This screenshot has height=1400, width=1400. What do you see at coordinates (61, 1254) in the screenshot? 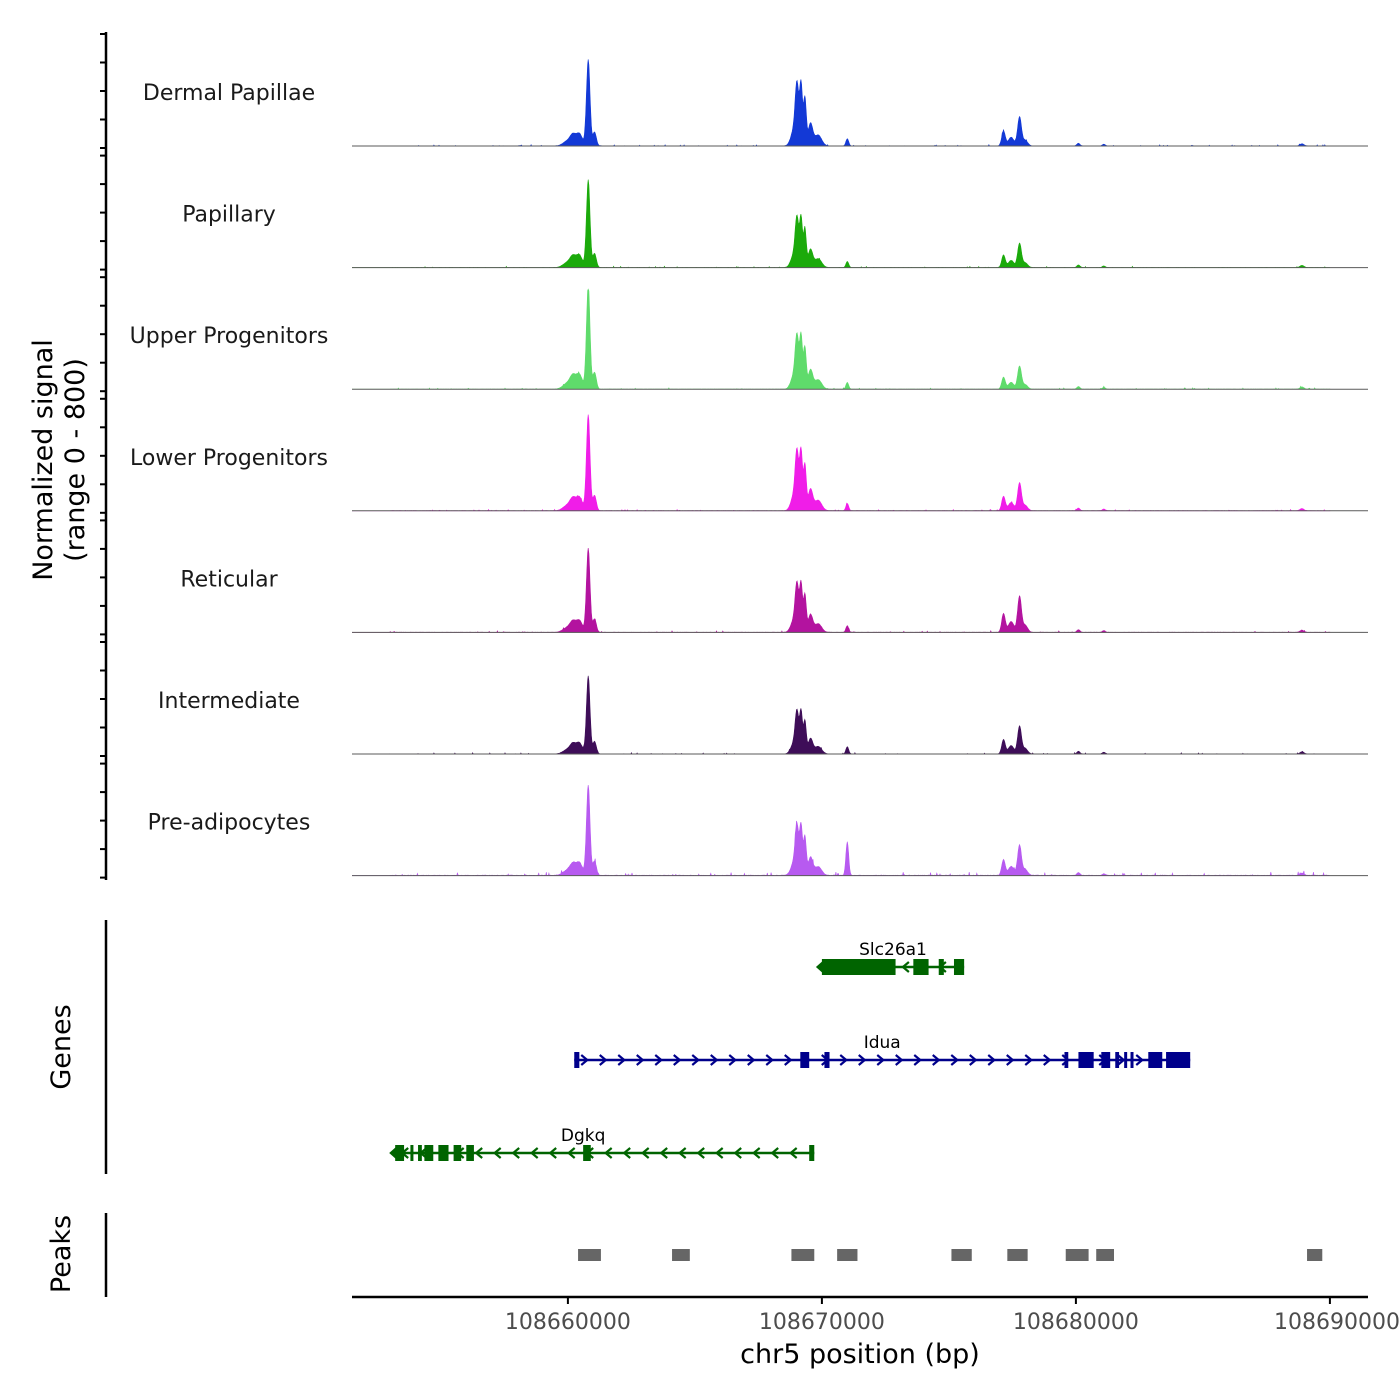
I see `peaks-panel-title: Peaks` at bounding box center [61, 1254].